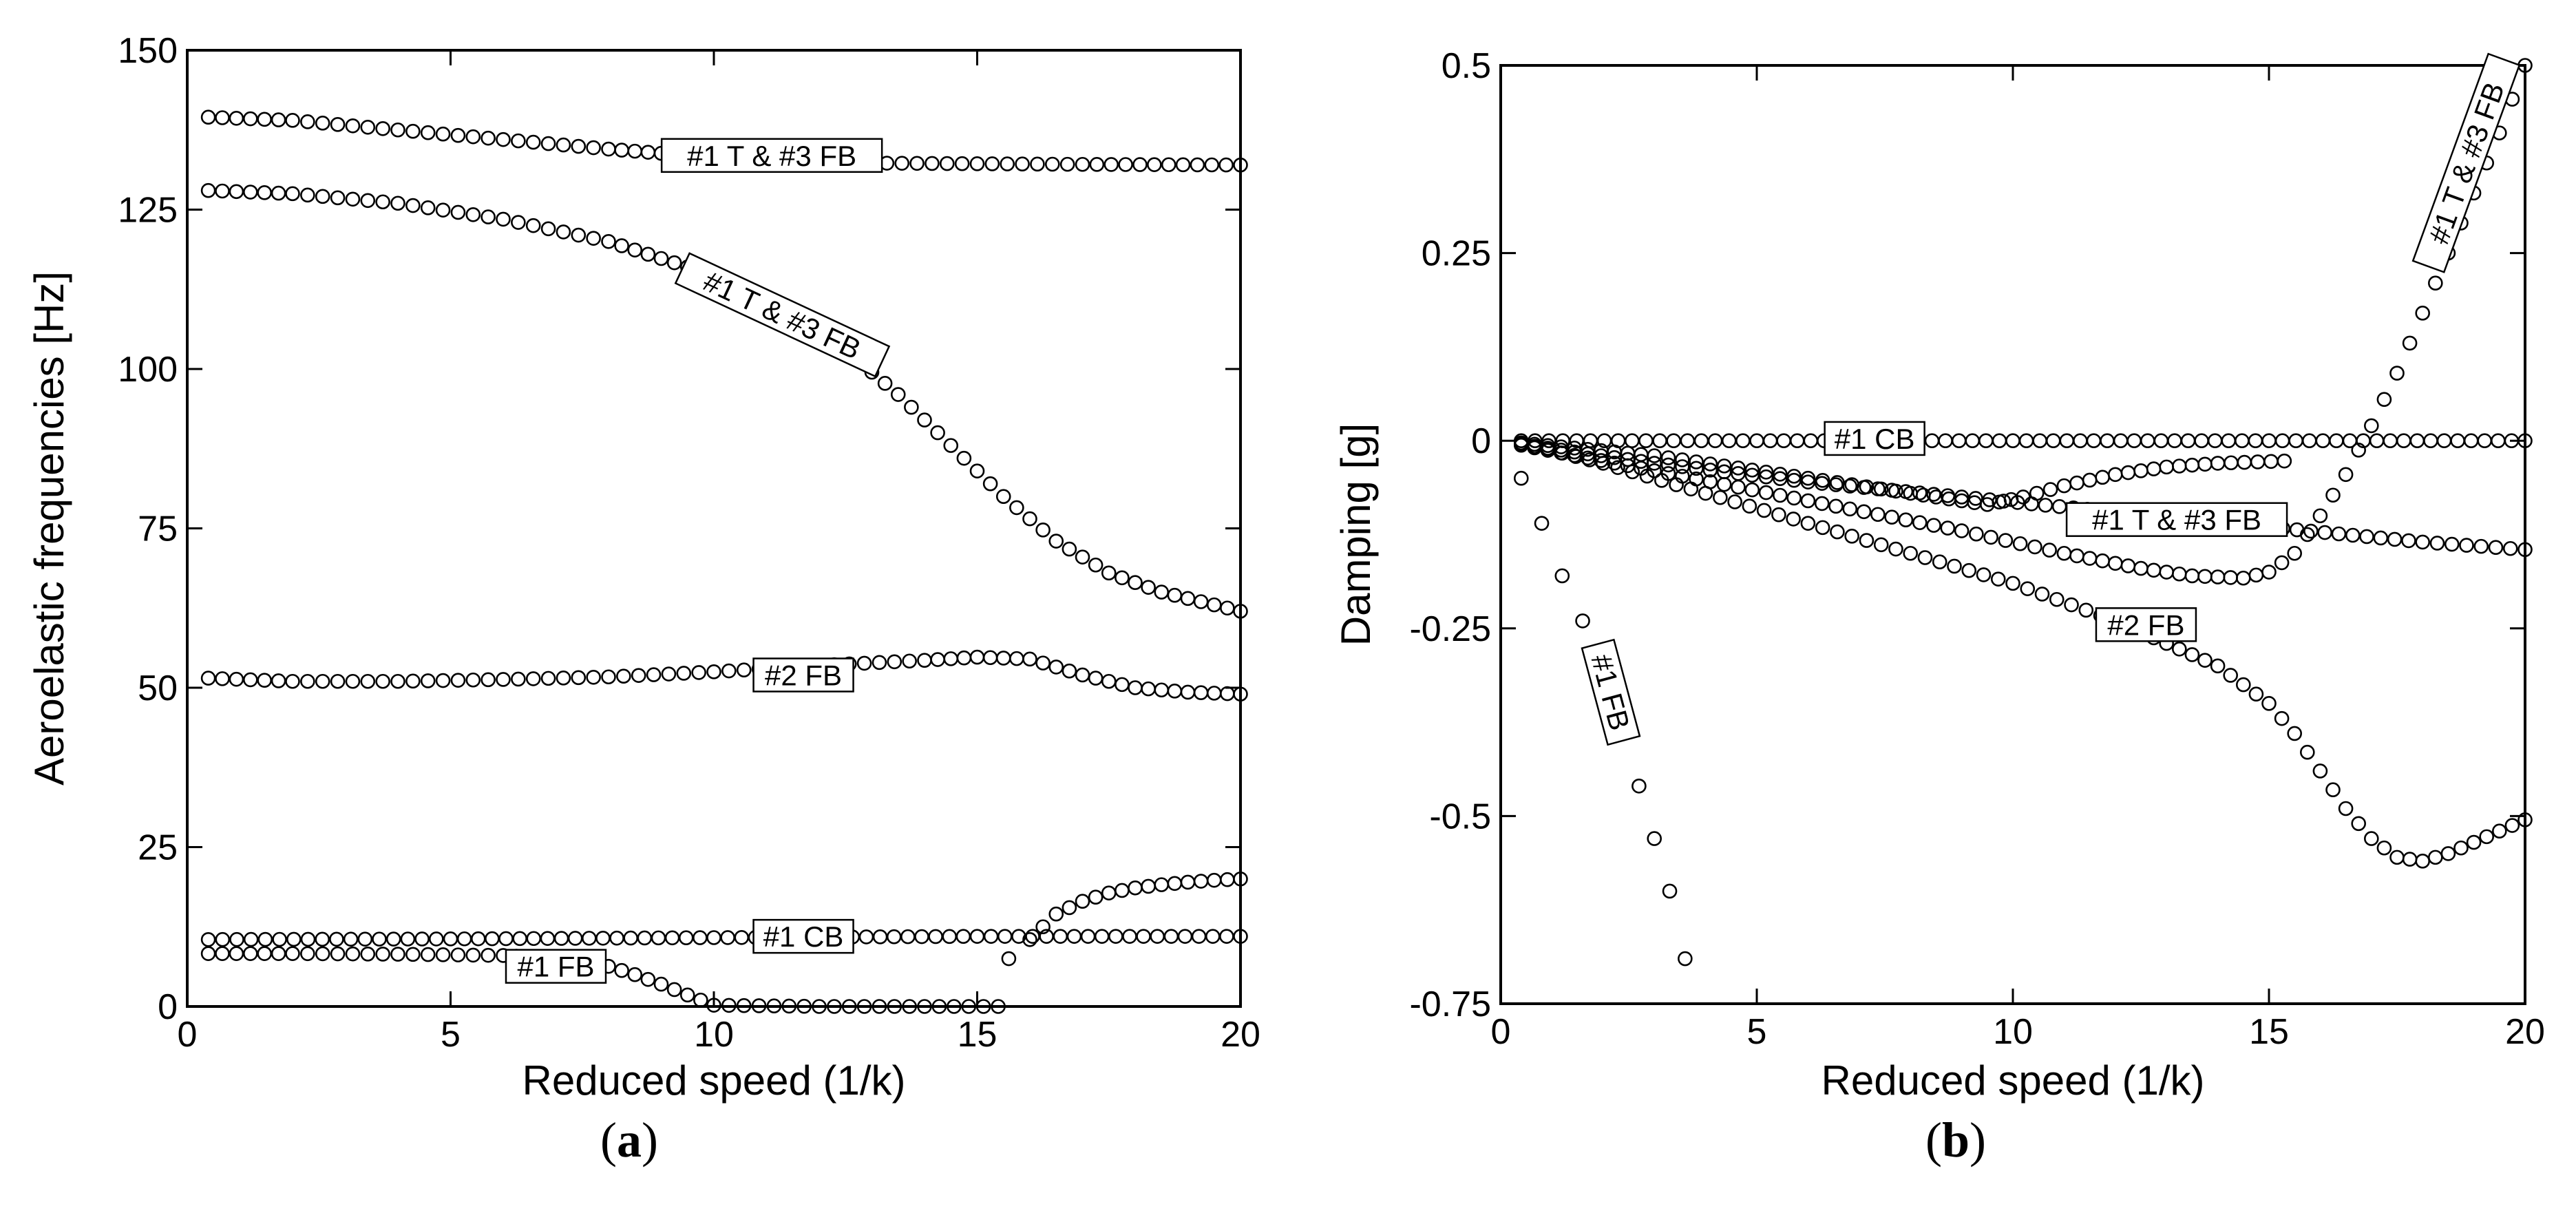  Describe the element at coordinates (188, 1035) in the screenshot. I see `x-tick-label: 0` at that location.